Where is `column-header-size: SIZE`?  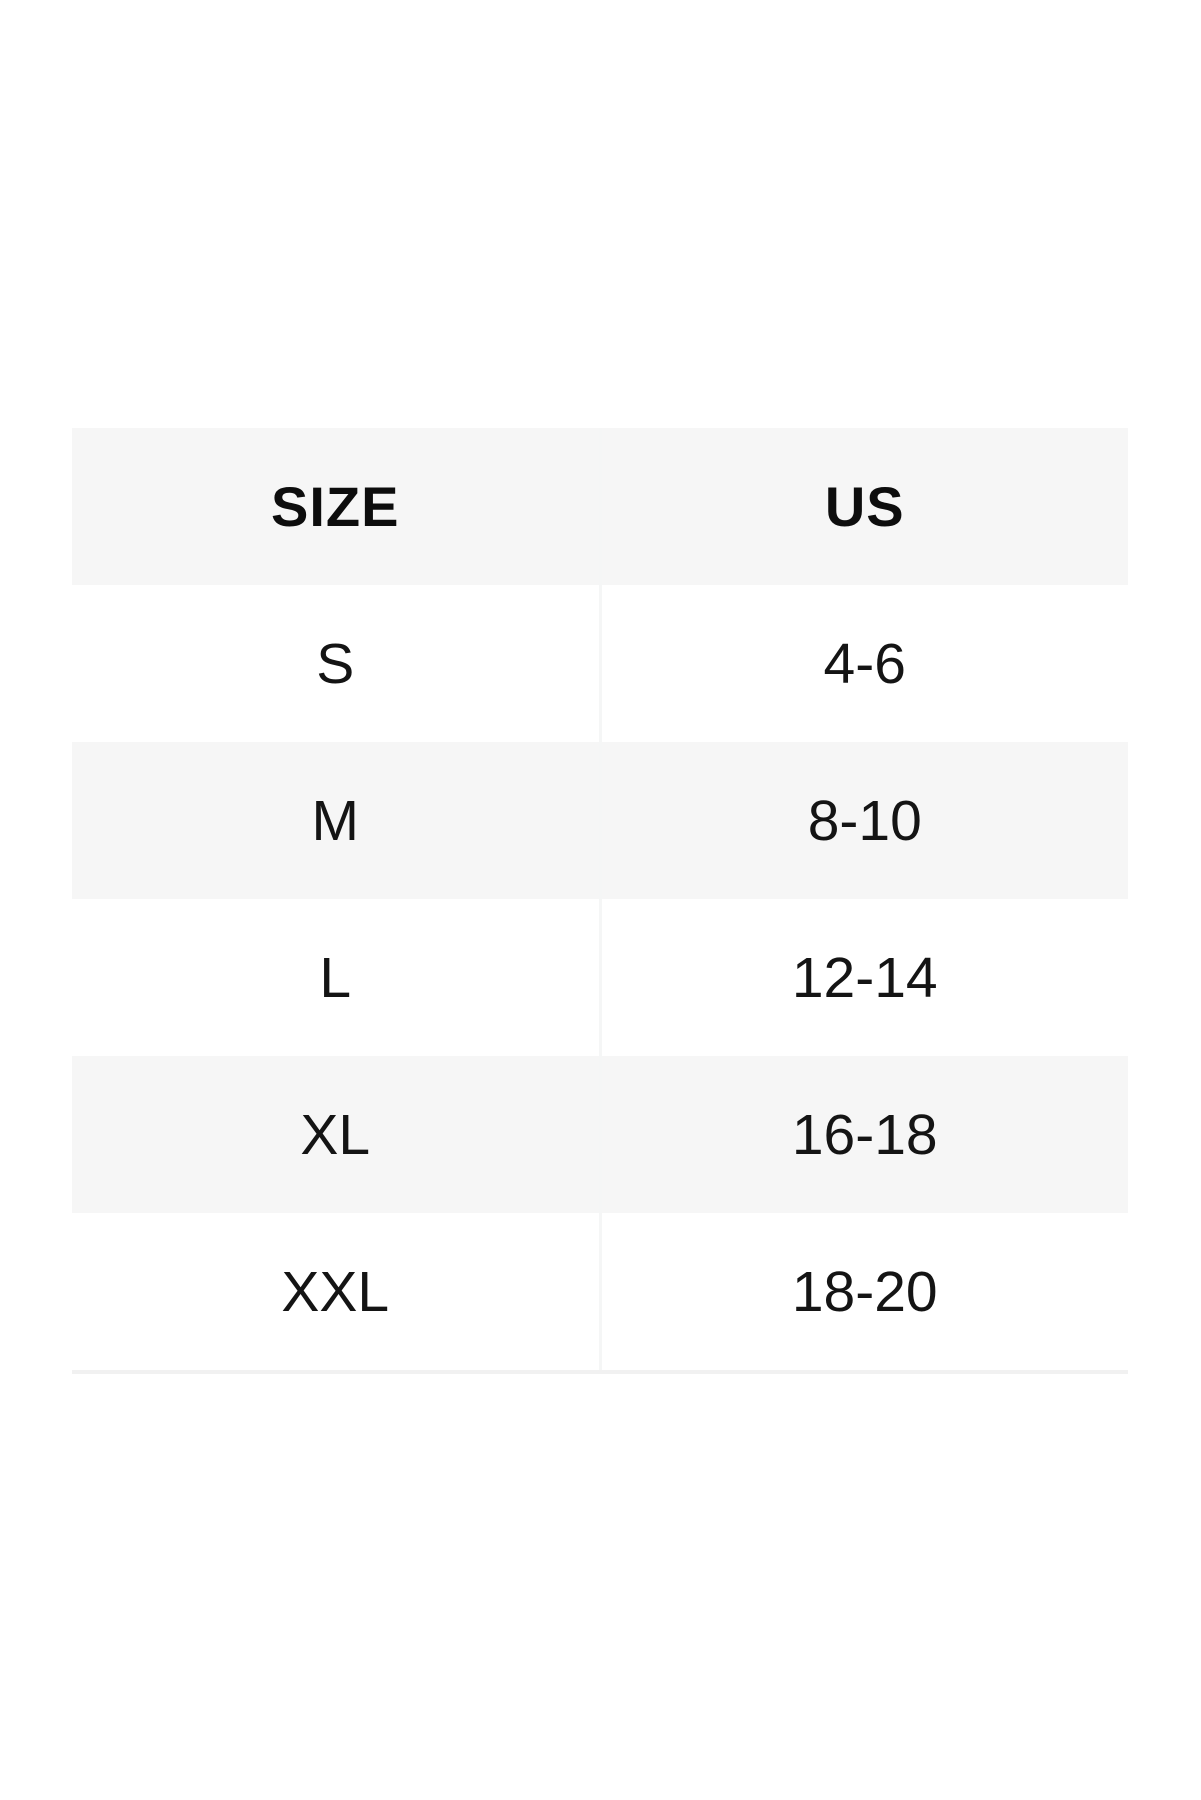 column-header-size: SIZE is located at coordinates (337, 506).